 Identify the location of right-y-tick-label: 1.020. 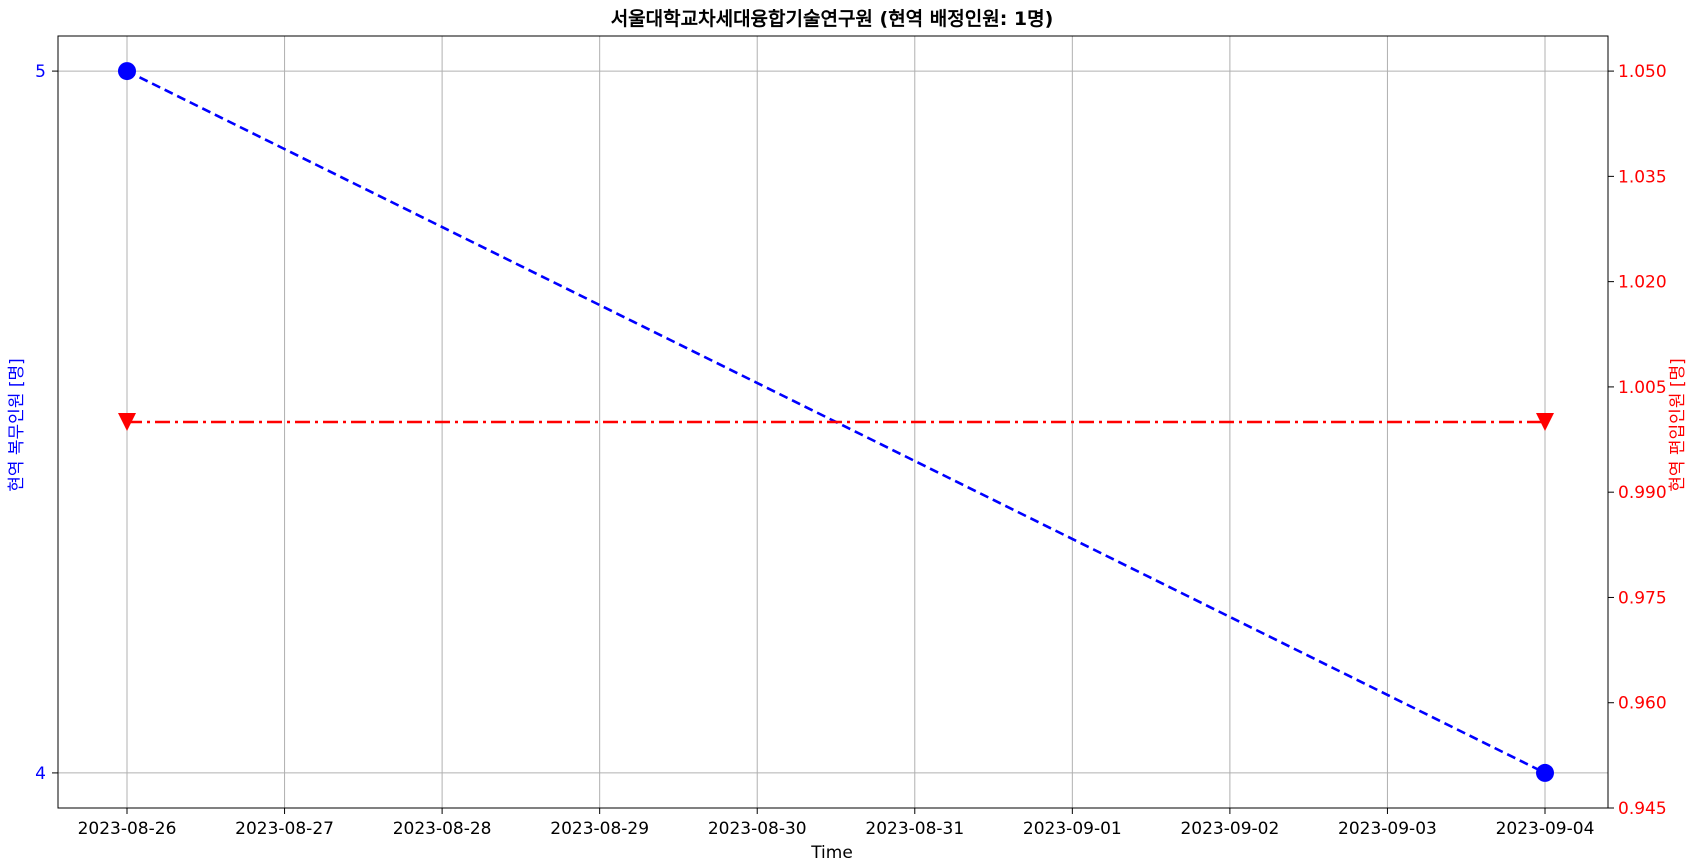
(1642, 283).